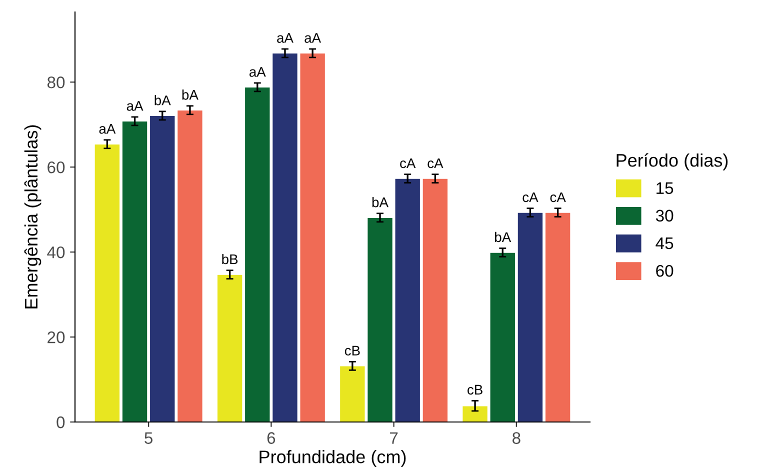  Describe the element at coordinates (148, 438) in the screenshot. I see `x-tick-label: 5` at that location.